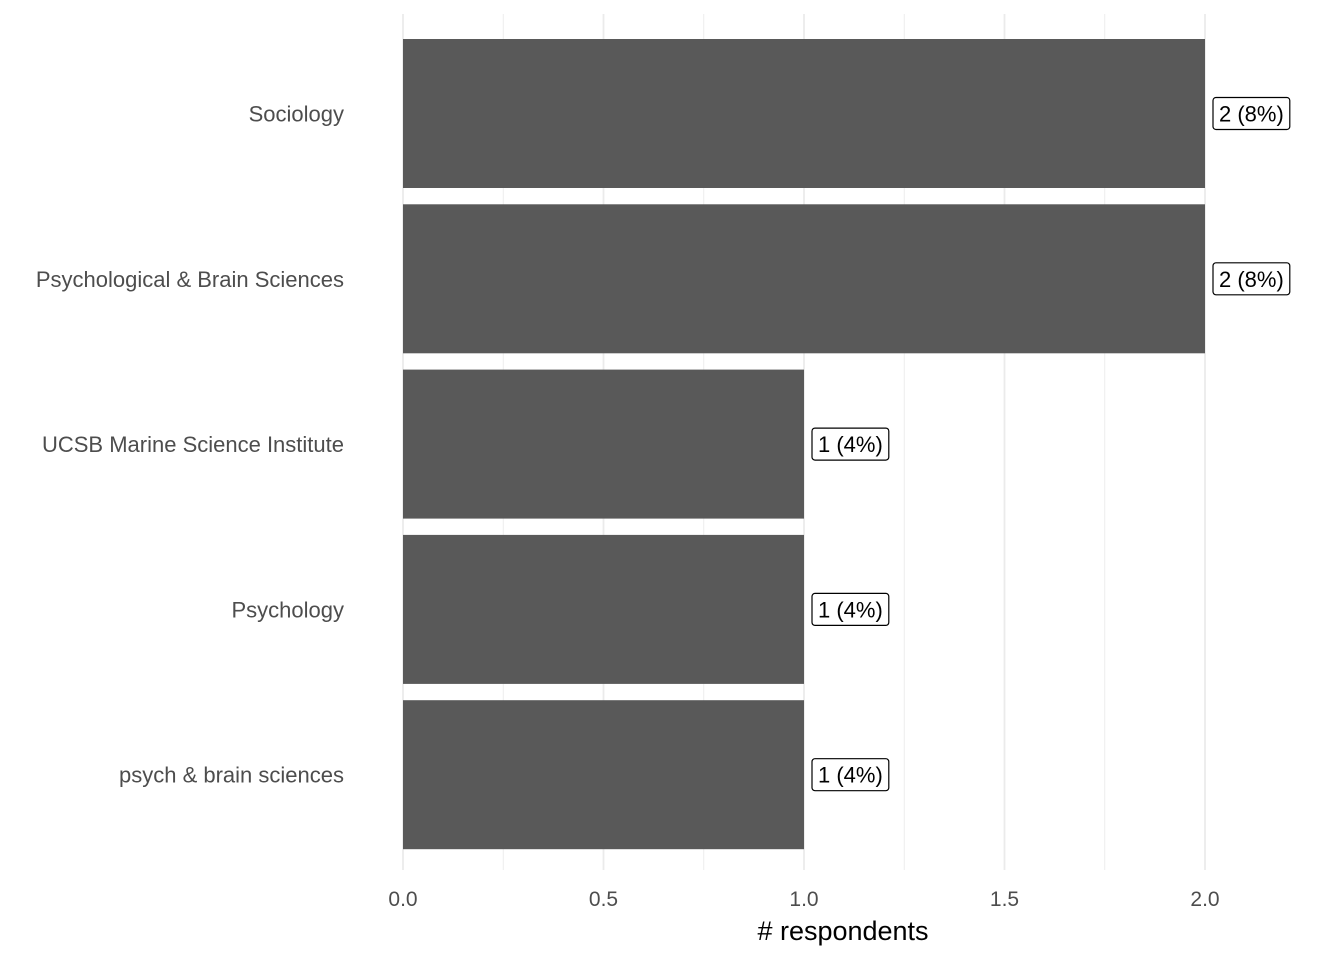  What do you see at coordinates (296, 114) in the screenshot?
I see `category-label: Sociology` at bounding box center [296, 114].